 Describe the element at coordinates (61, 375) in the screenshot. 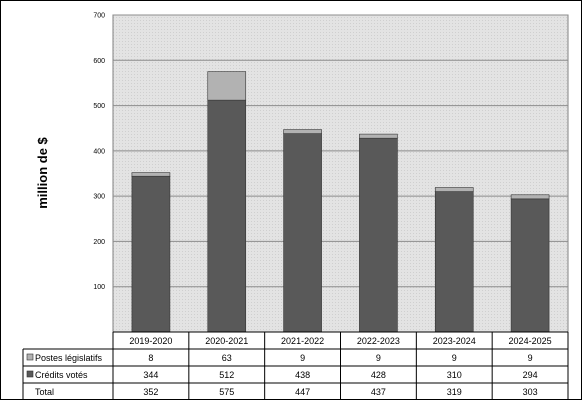

I see `legend-label: Crédits votés` at that location.